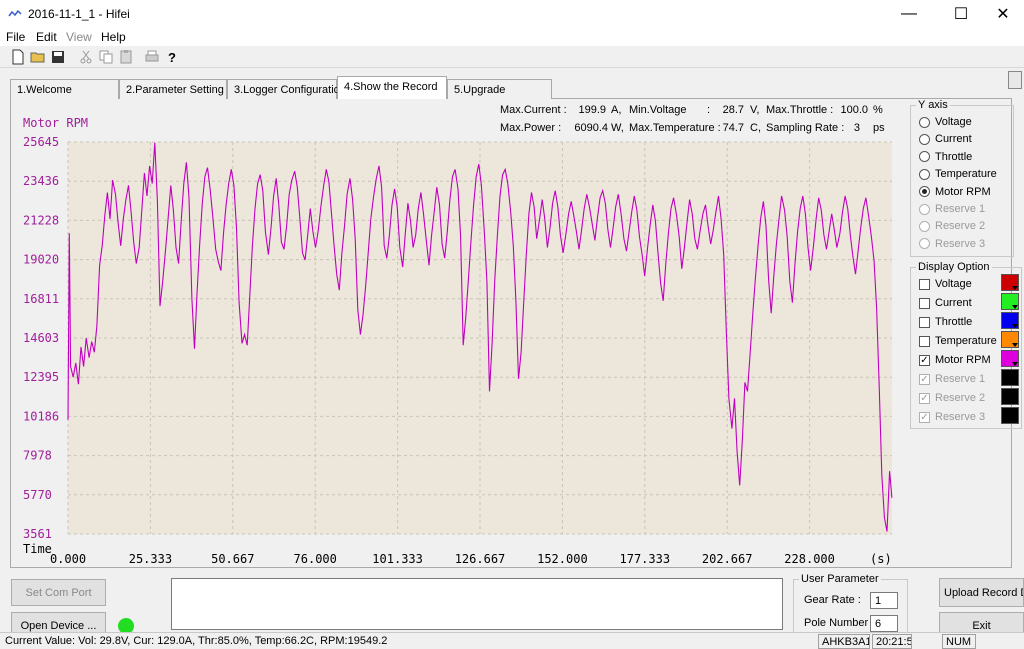  I want to click on menu-file: File, so click(16, 37).